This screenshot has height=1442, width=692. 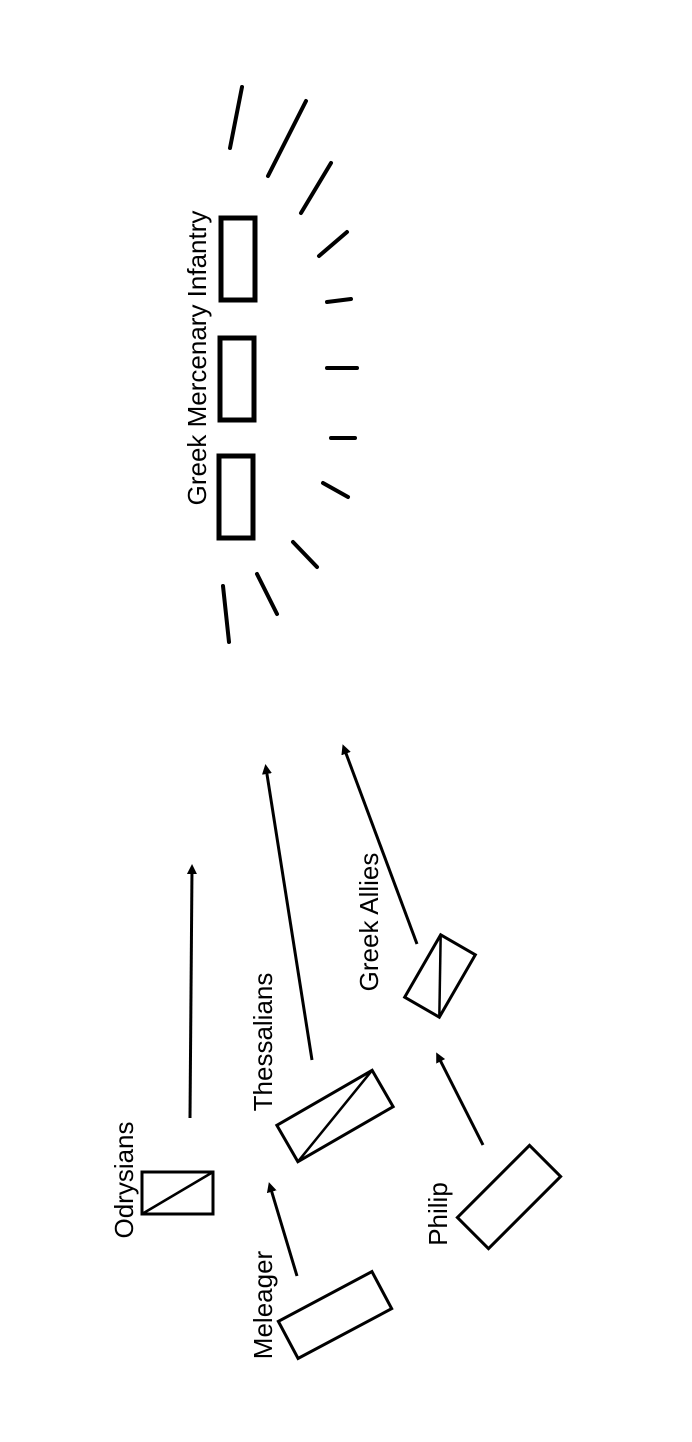 I want to click on meleager-unit, so click(x=335, y=1315).